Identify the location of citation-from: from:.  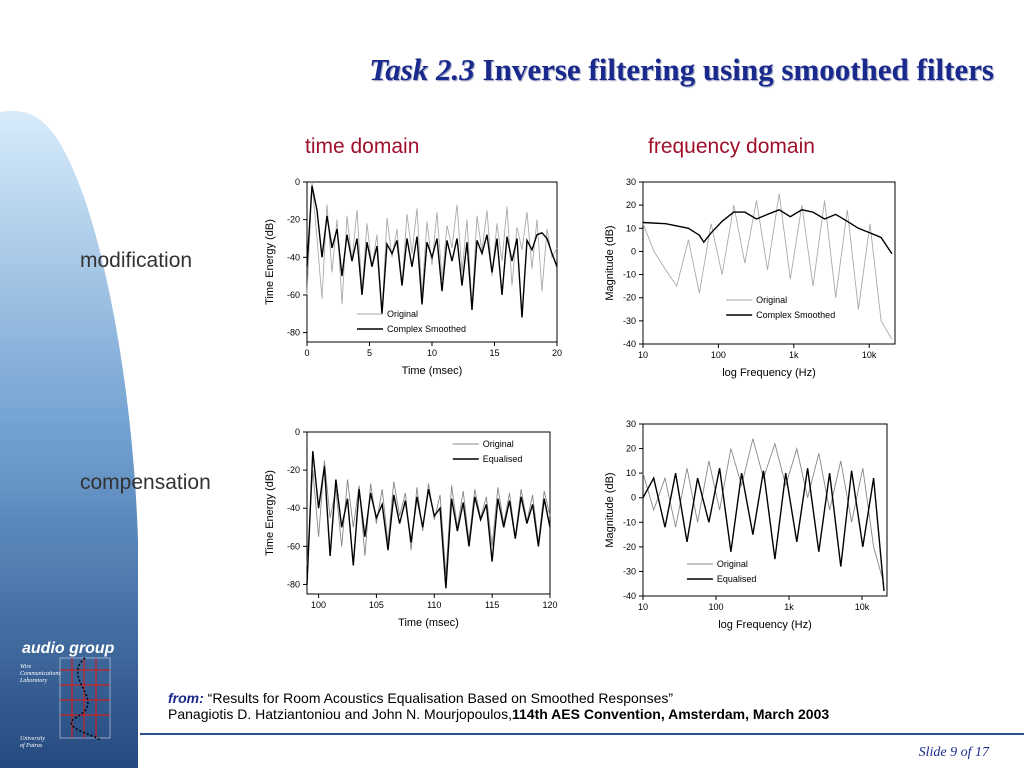
(186, 698).